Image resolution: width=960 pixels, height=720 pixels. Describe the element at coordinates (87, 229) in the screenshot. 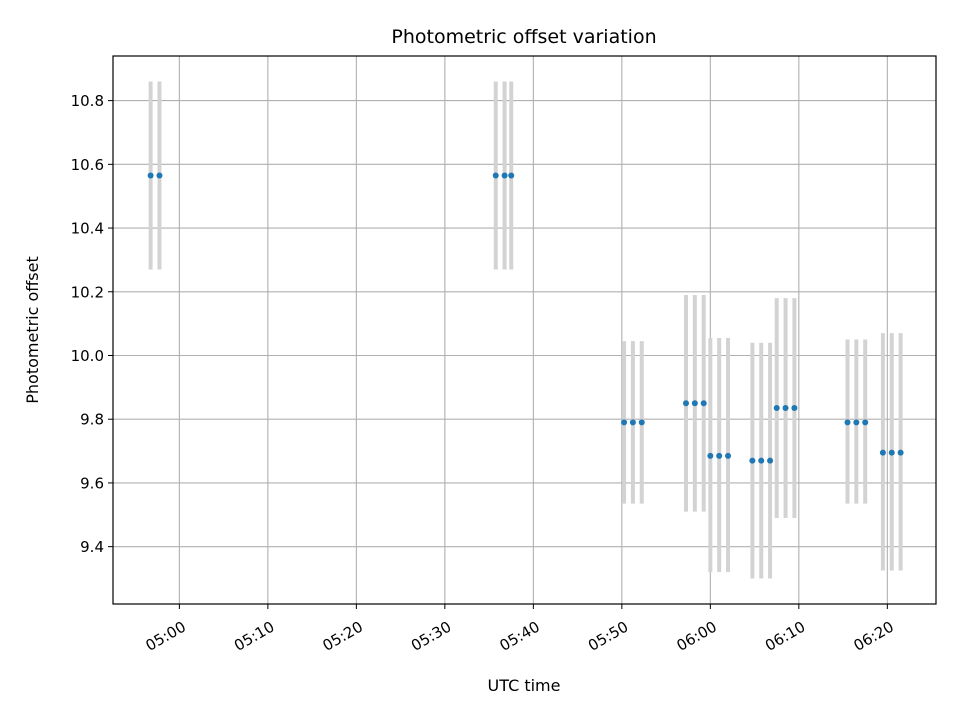

I see `y-tick-label: 10.4` at that location.